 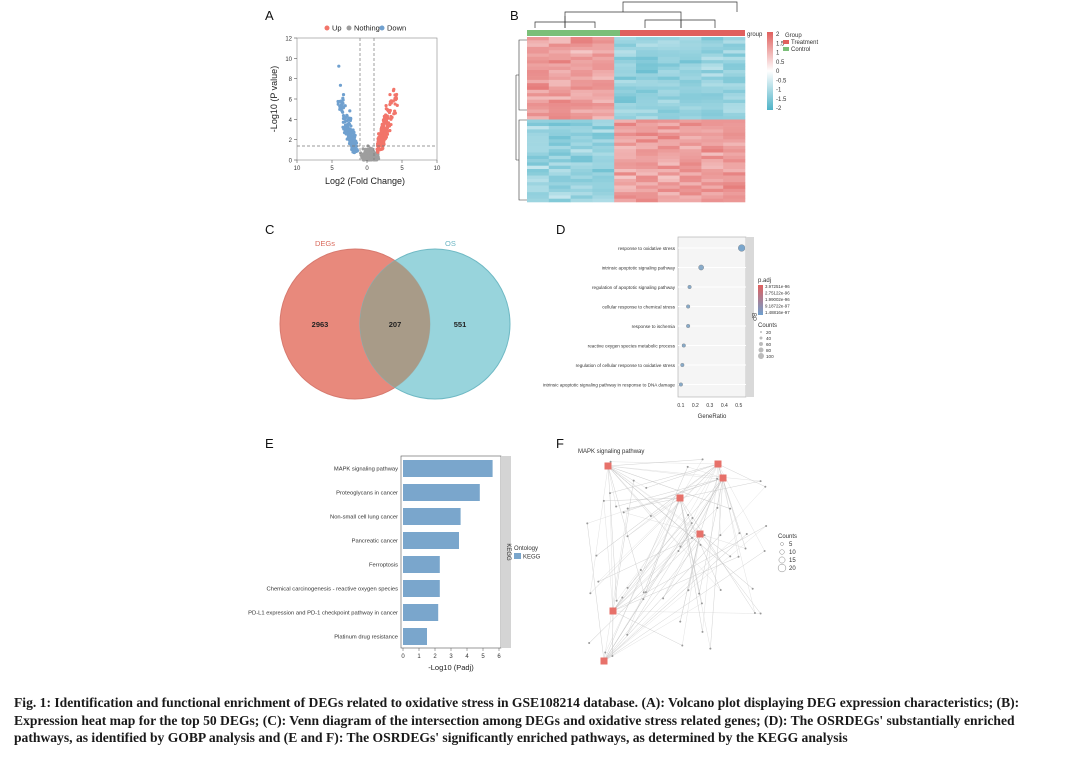 What do you see at coordinates (778, 35) in the screenshot?
I see `heatmap-scale-tick-label: 2` at bounding box center [778, 35].